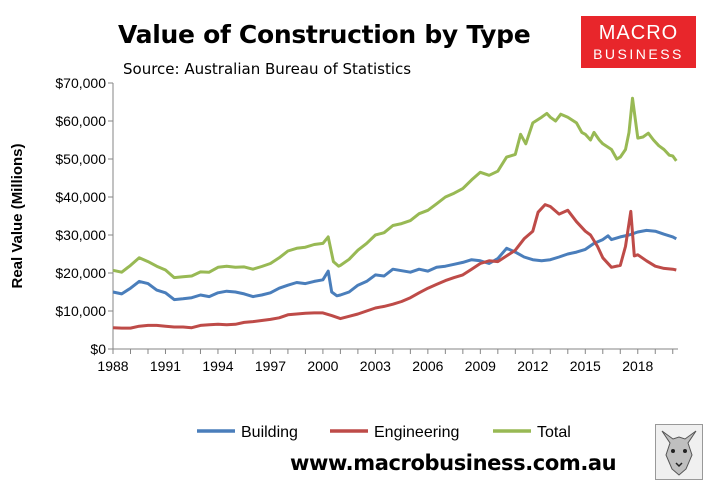 The image size is (714, 485). What do you see at coordinates (165, 366) in the screenshot?
I see `x-tick-label: 1991` at bounding box center [165, 366].